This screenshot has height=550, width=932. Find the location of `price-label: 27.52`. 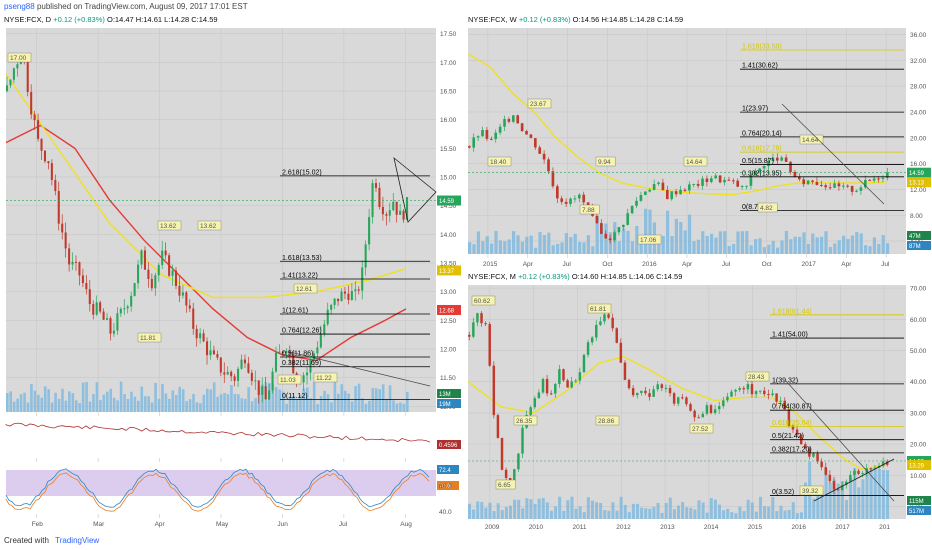

price-label: 27.52 is located at coordinates (700, 429).